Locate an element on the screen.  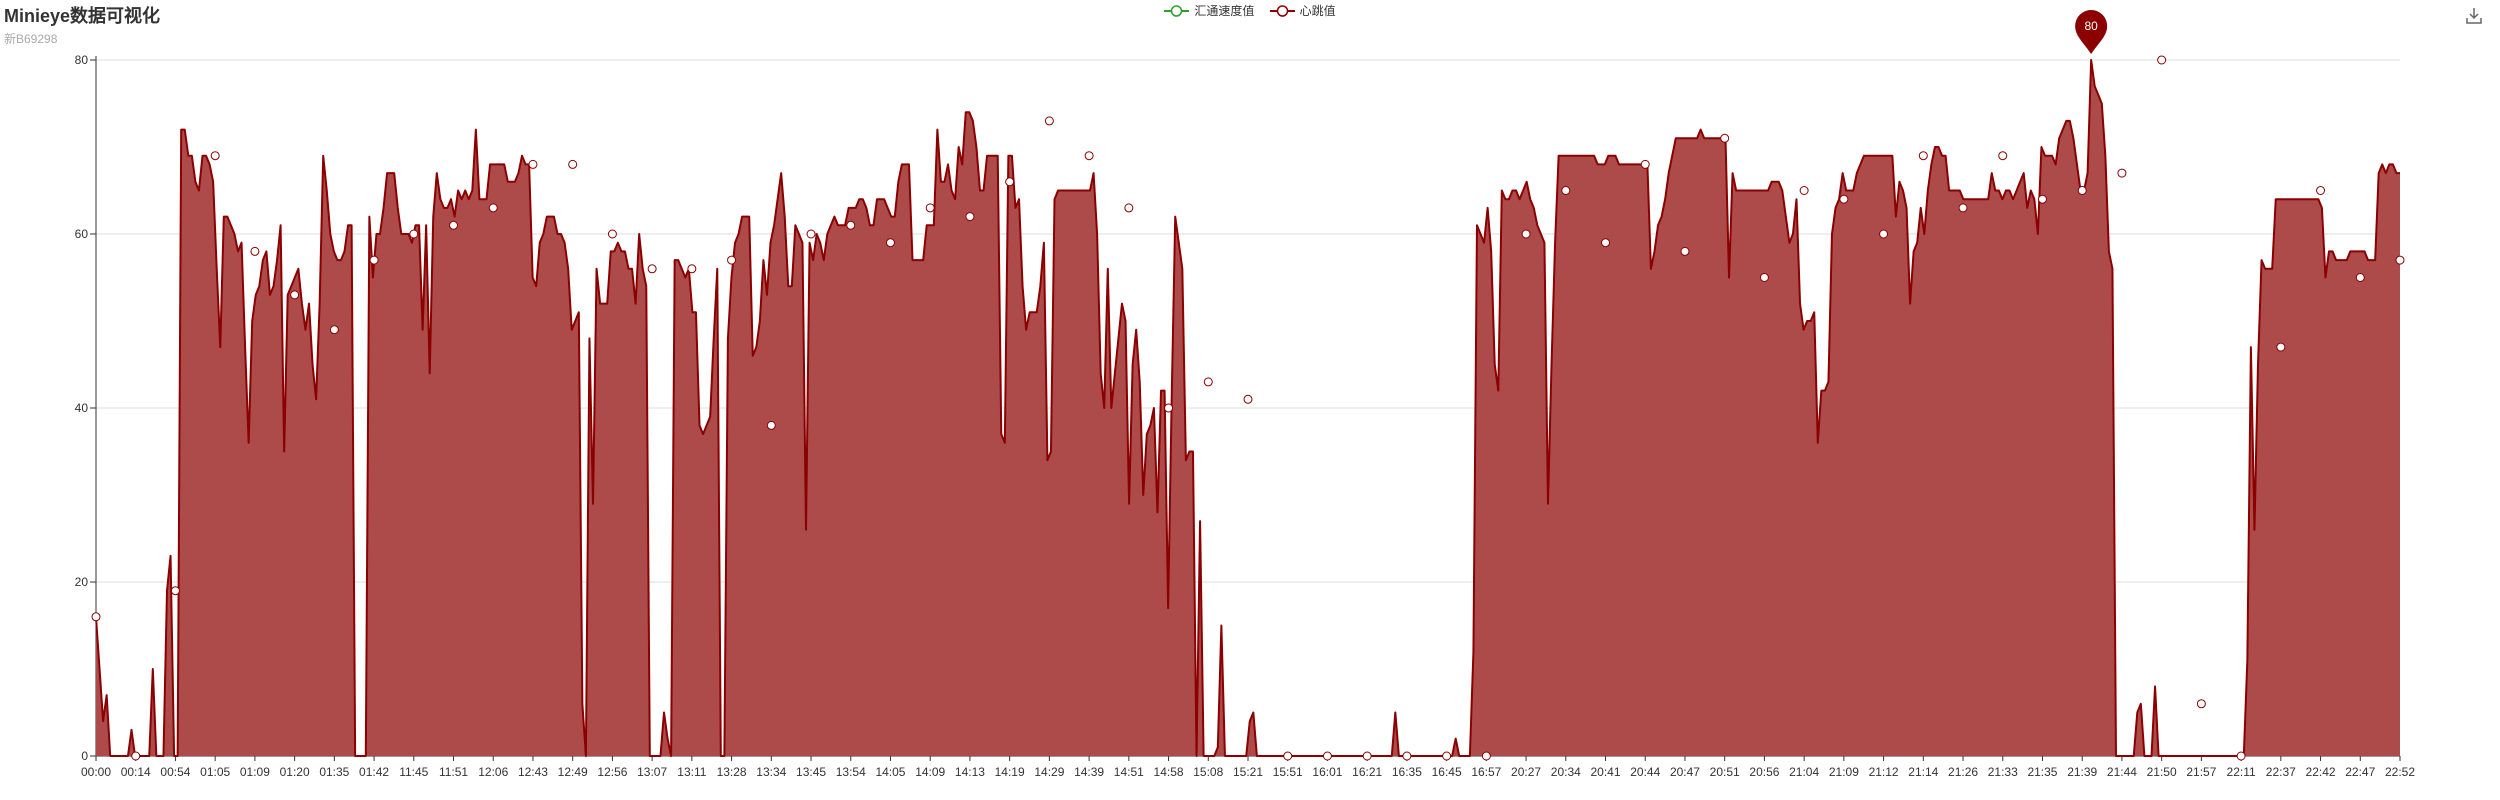
x-tick-label: 21:26 is located at coordinates (1963, 772).